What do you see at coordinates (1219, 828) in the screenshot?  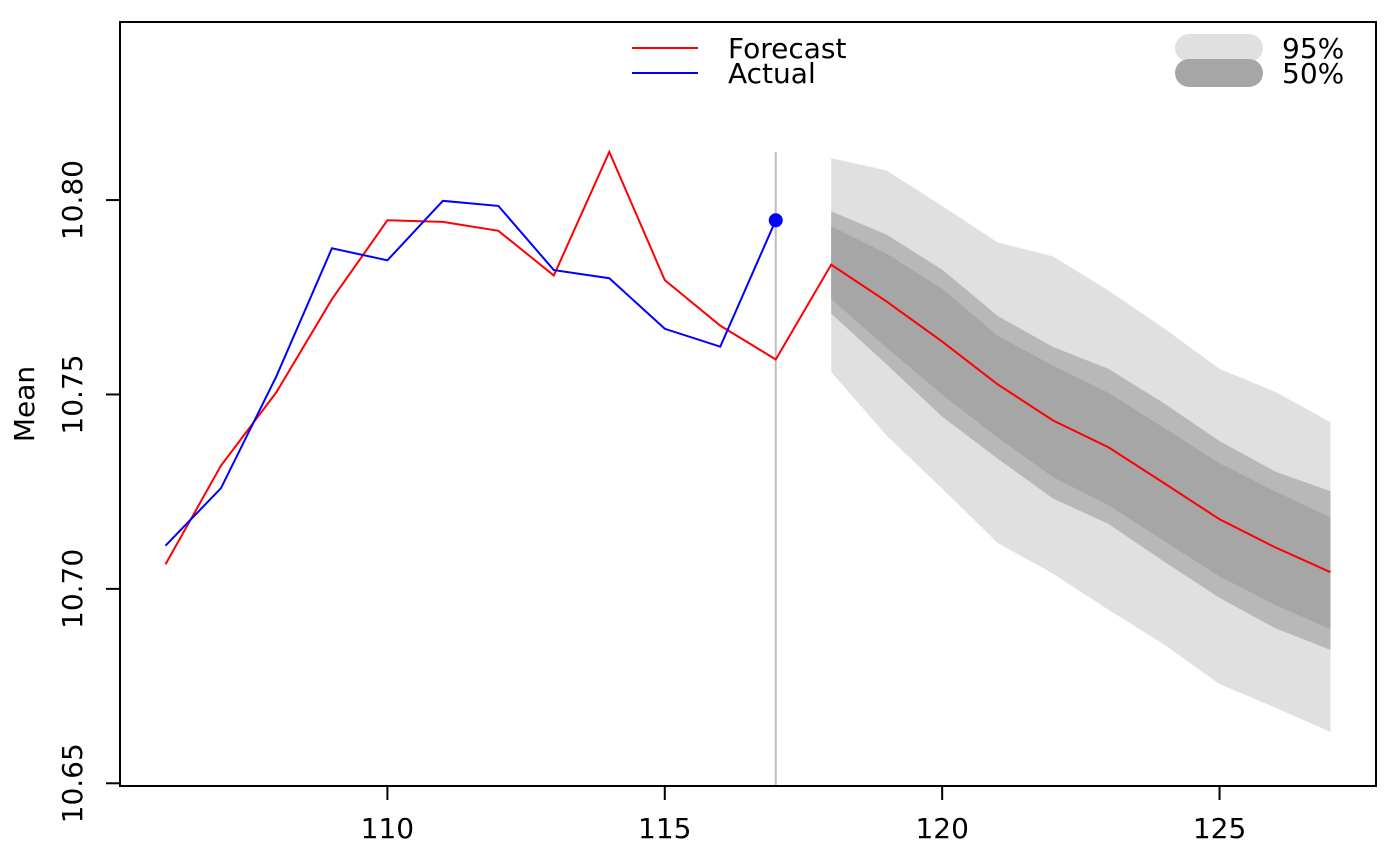 I see `x-tick-label: 125` at bounding box center [1219, 828].